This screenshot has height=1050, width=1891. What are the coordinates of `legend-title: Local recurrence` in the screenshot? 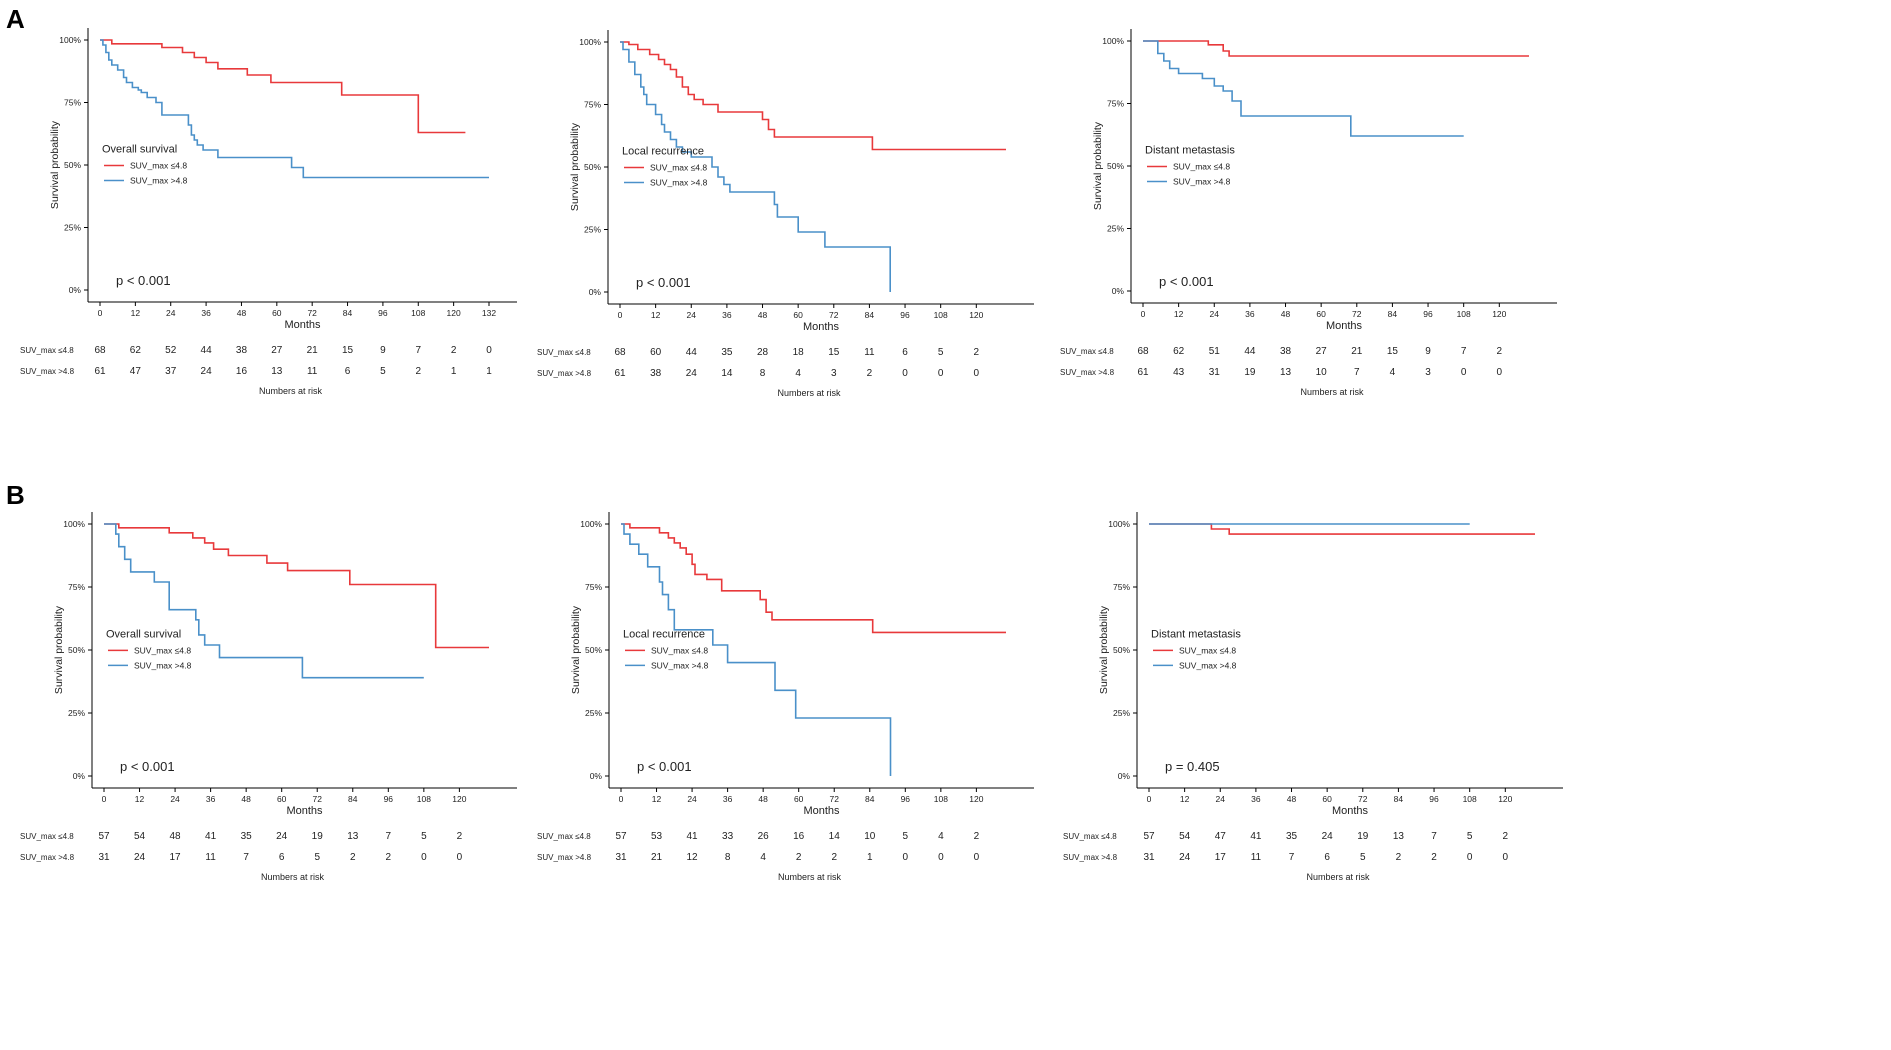 It's located at (663, 152).